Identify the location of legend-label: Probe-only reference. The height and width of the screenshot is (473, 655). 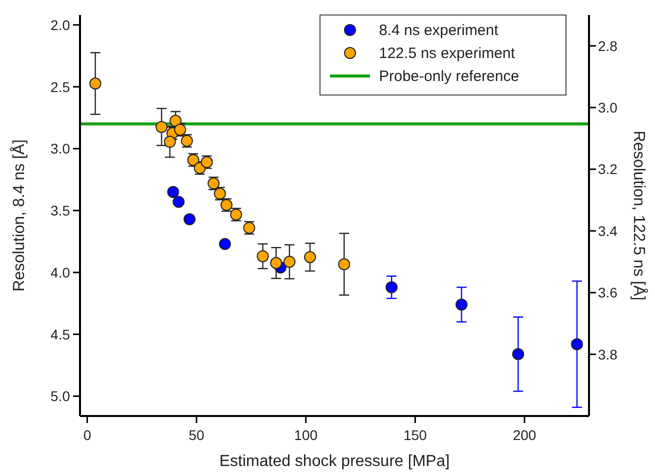
(449, 76).